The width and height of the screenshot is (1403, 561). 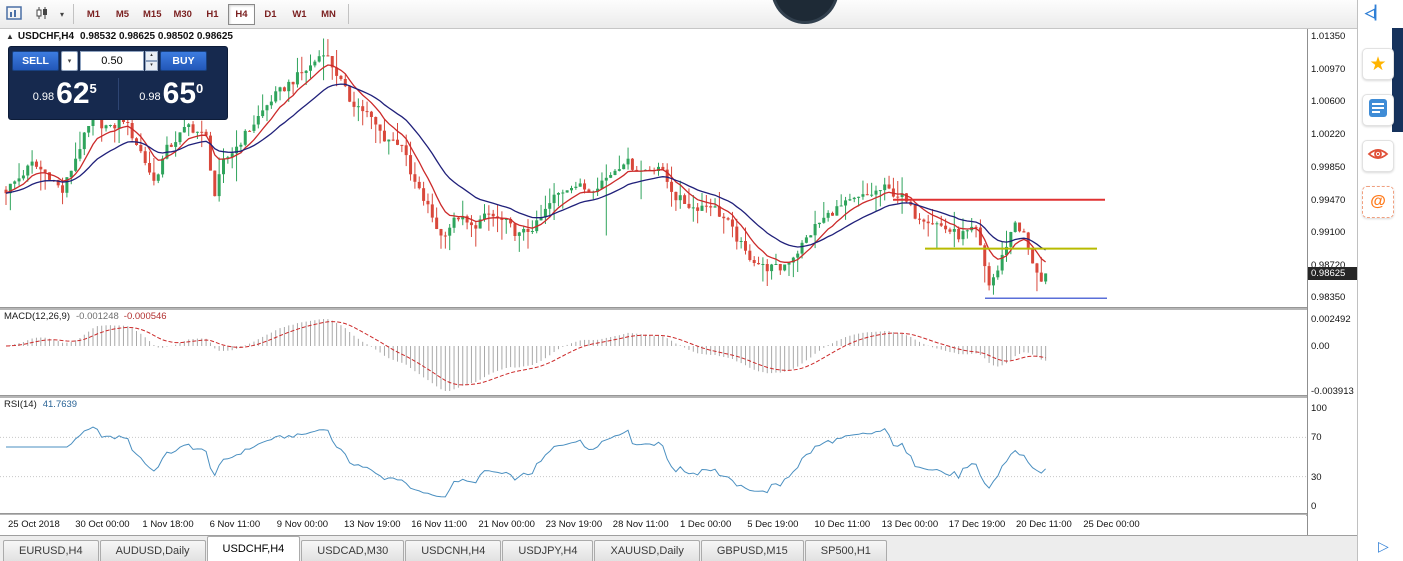 What do you see at coordinates (34, 524) in the screenshot?
I see `time-label: 25 Oct 2018` at bounding box center [34, 524].